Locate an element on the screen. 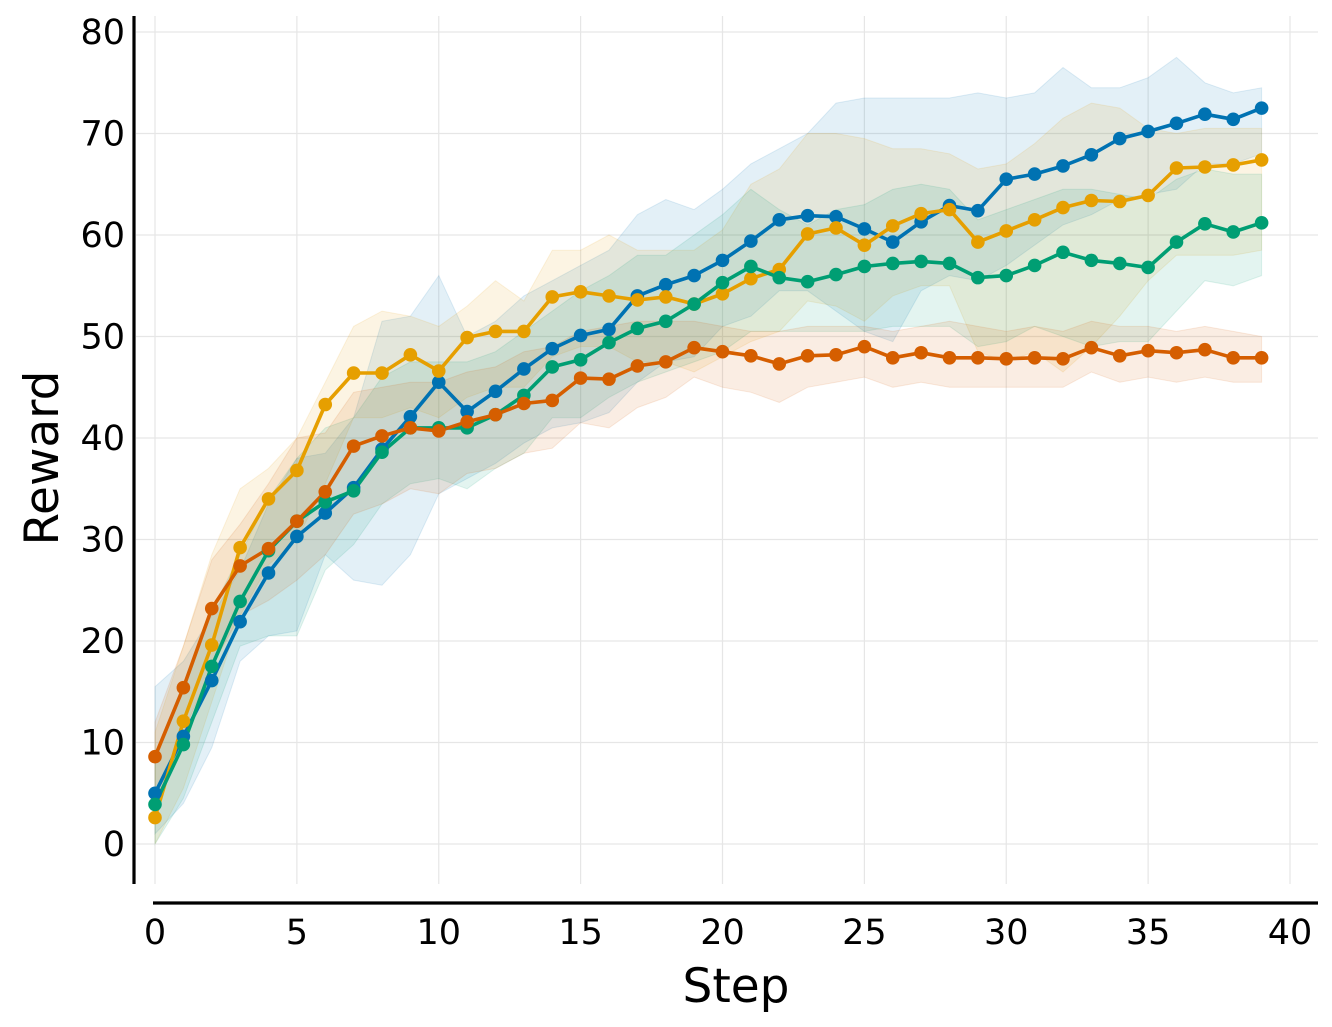 The width and height of the screenshot is (1332, 1027). x-tick-label: 20 is located at coordinates (722, 933).